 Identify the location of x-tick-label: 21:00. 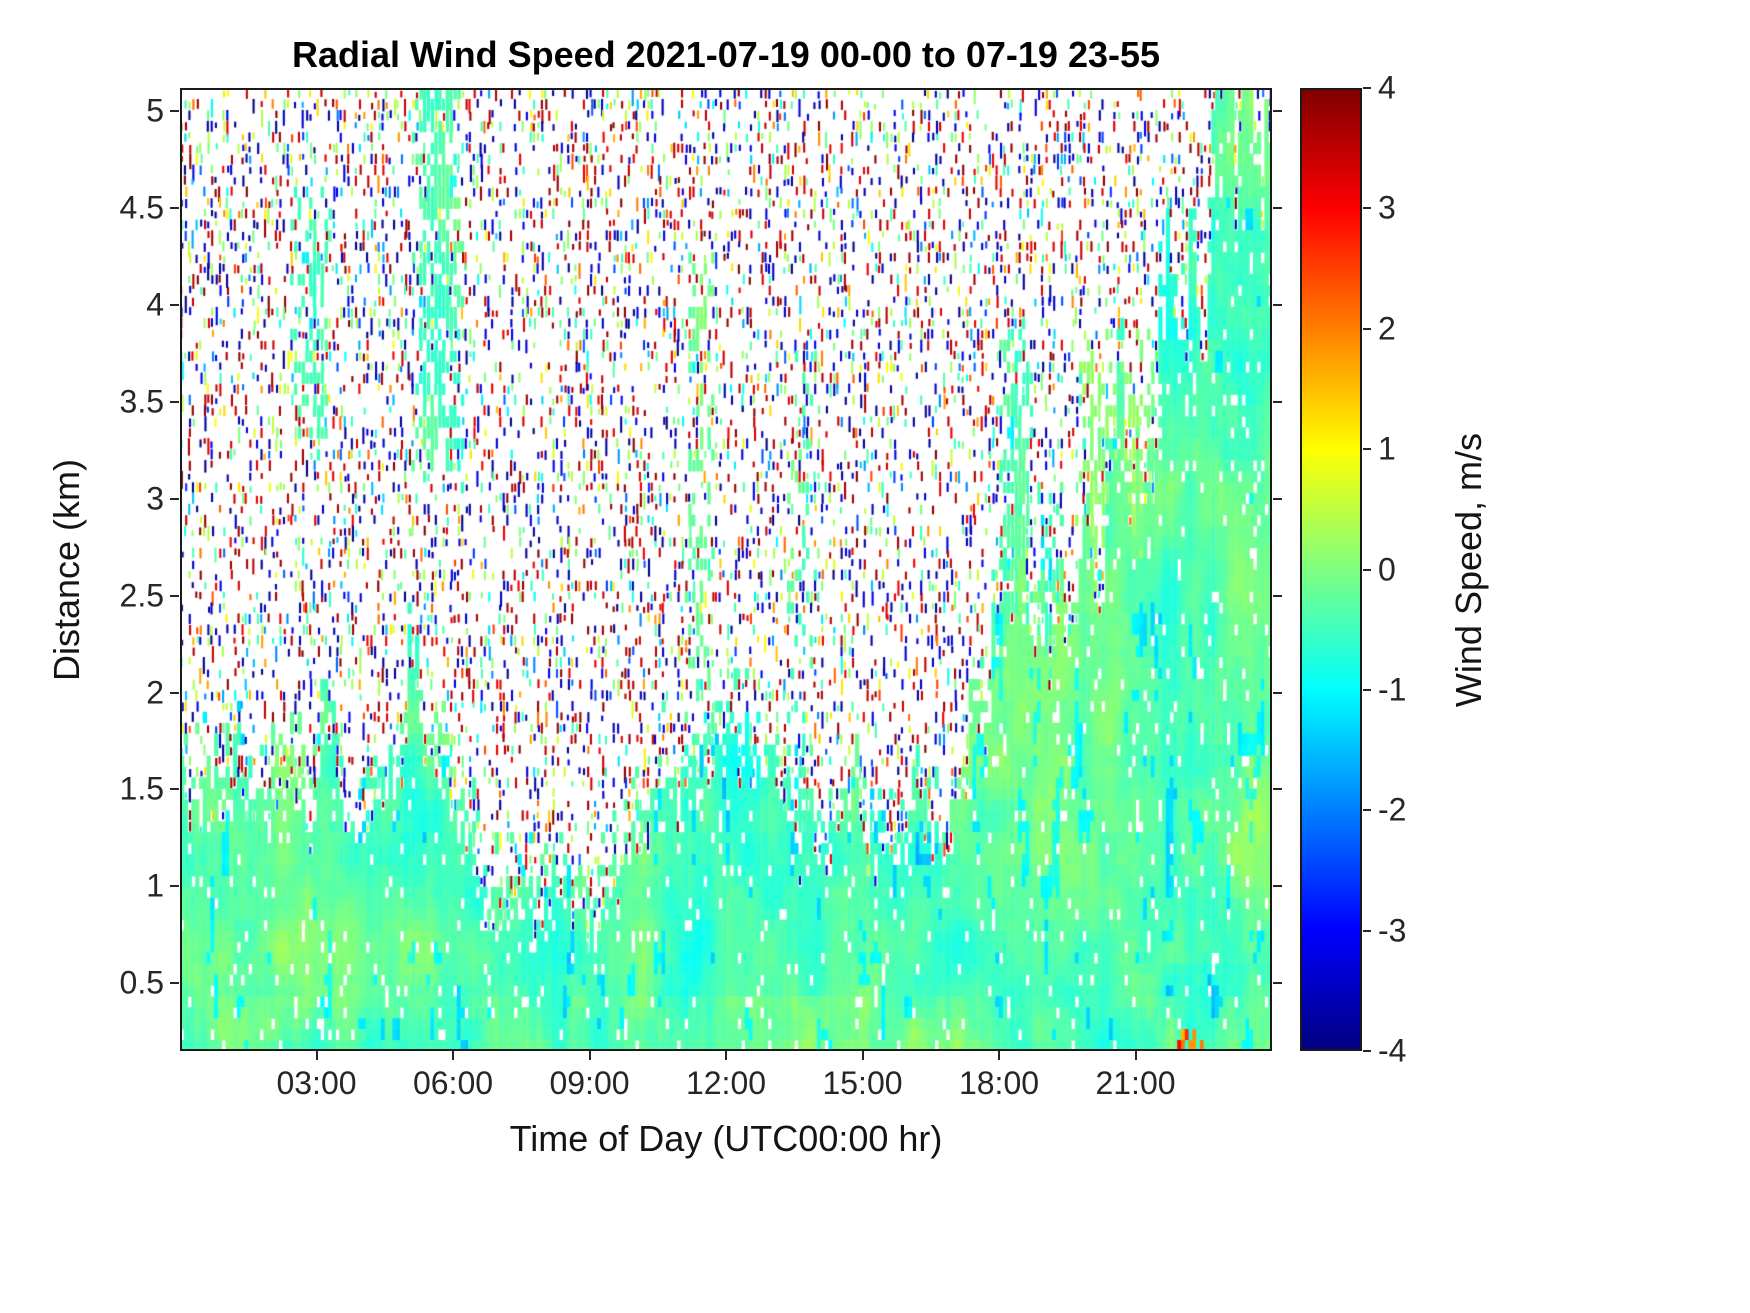
(1135, 1083).